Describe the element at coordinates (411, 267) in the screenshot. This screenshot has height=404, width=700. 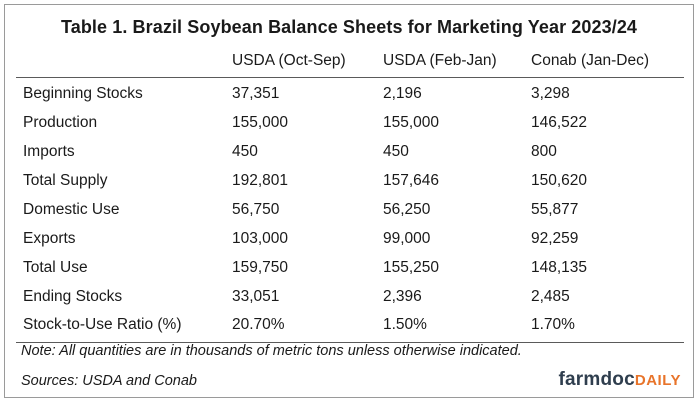
I see `cell-value: 155,250` at that location.